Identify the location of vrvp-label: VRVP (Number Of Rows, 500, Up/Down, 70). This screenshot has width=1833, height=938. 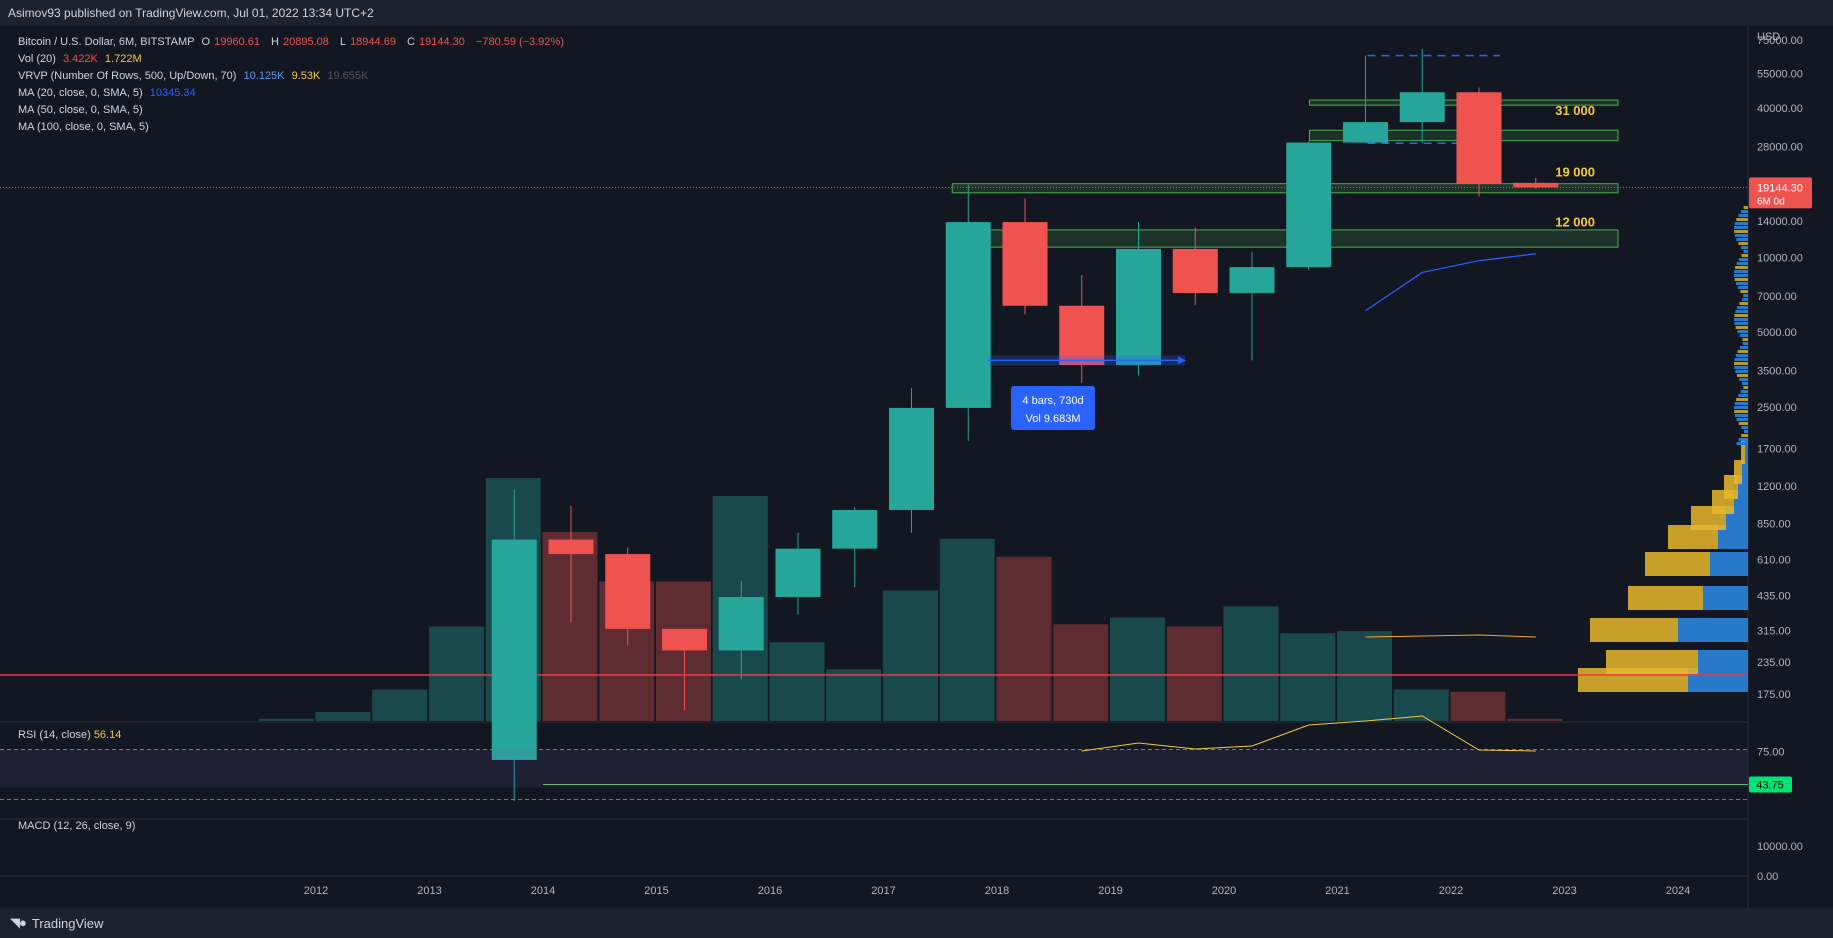
(127, 76).